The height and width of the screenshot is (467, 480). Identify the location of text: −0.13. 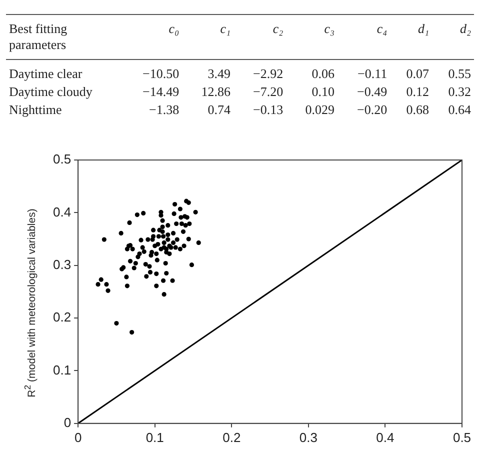
(268, 110).